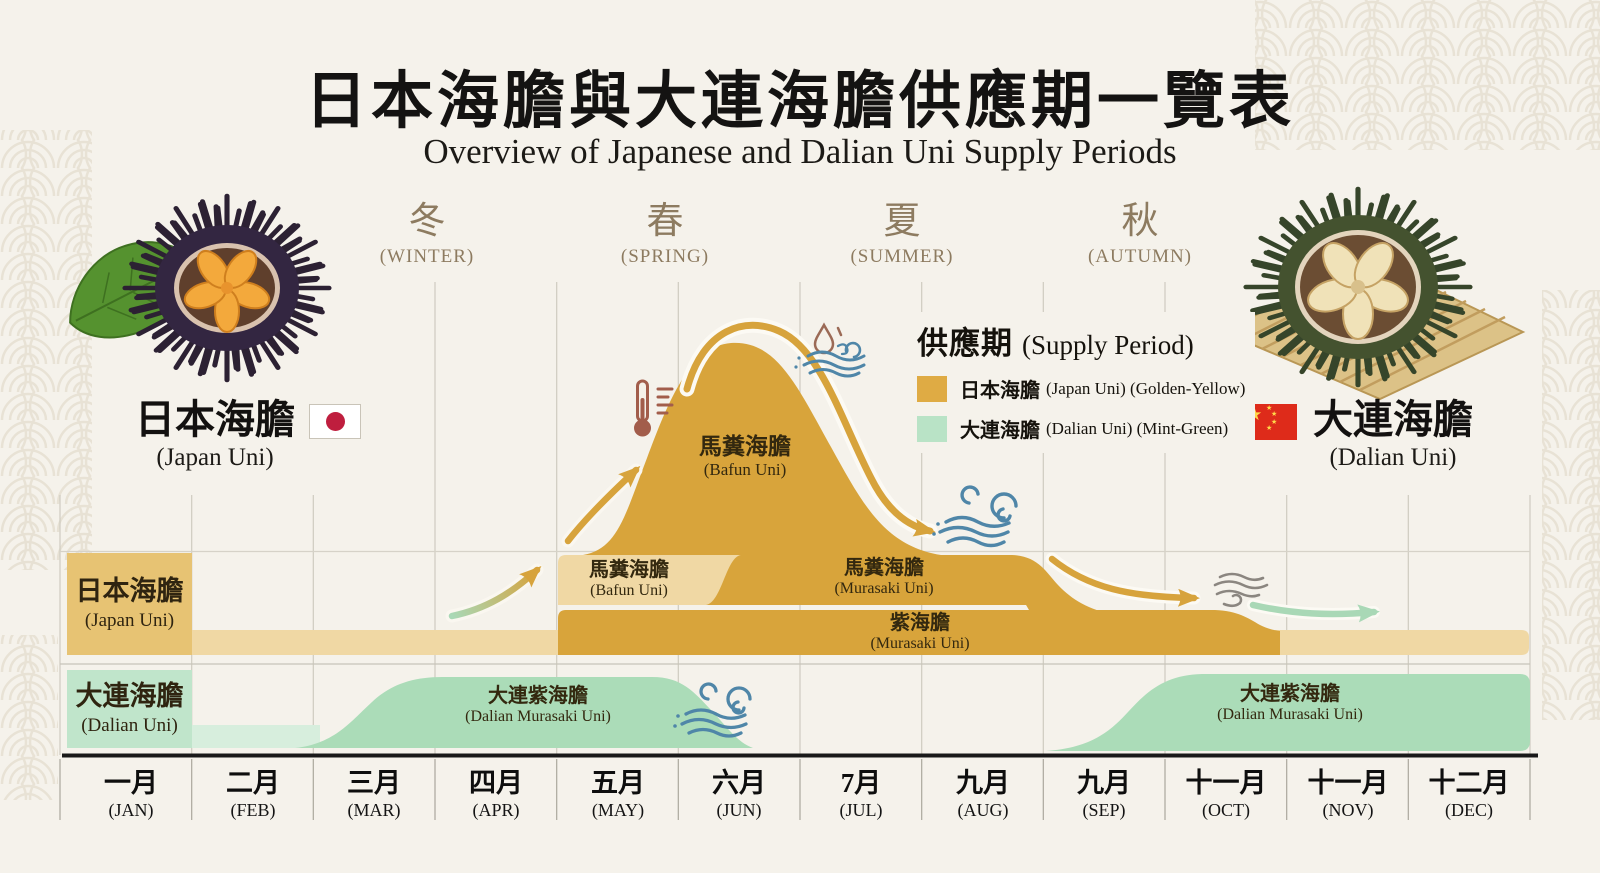 Image resolution: width=1600 pixels, height=873 pixels. What do you see at coordinates (1348, 794) in the screenshot?
I see `month-nov: 十一月 (NOV)` at bounding box center [1348, 794].